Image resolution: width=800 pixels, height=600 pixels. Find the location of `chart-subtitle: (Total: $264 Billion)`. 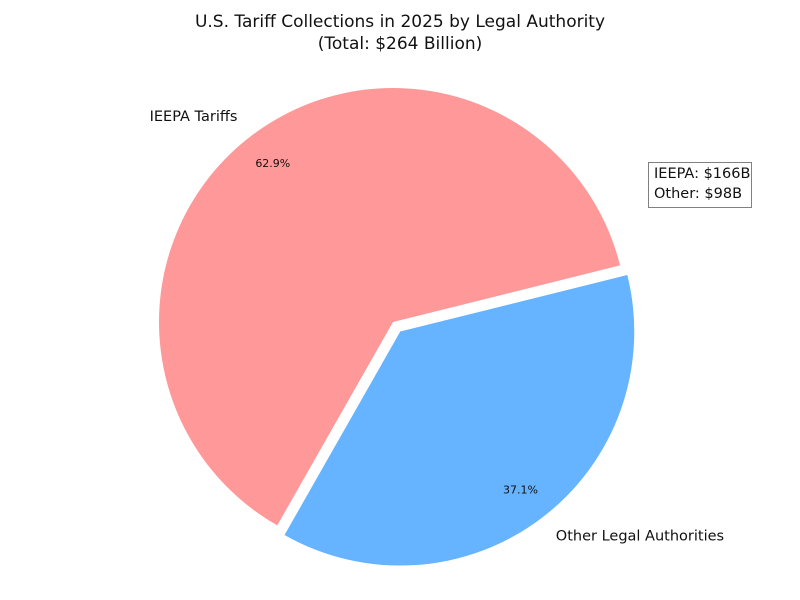

chart-subtitle: (Total: $264 Billion) is located at coordinates (400, 44).